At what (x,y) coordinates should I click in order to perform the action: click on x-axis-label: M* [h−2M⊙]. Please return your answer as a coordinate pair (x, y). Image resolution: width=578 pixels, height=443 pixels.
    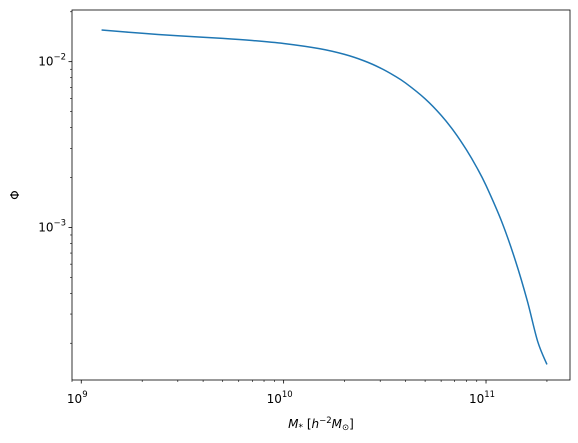
    Looking at the image, I should click on (321, 424).